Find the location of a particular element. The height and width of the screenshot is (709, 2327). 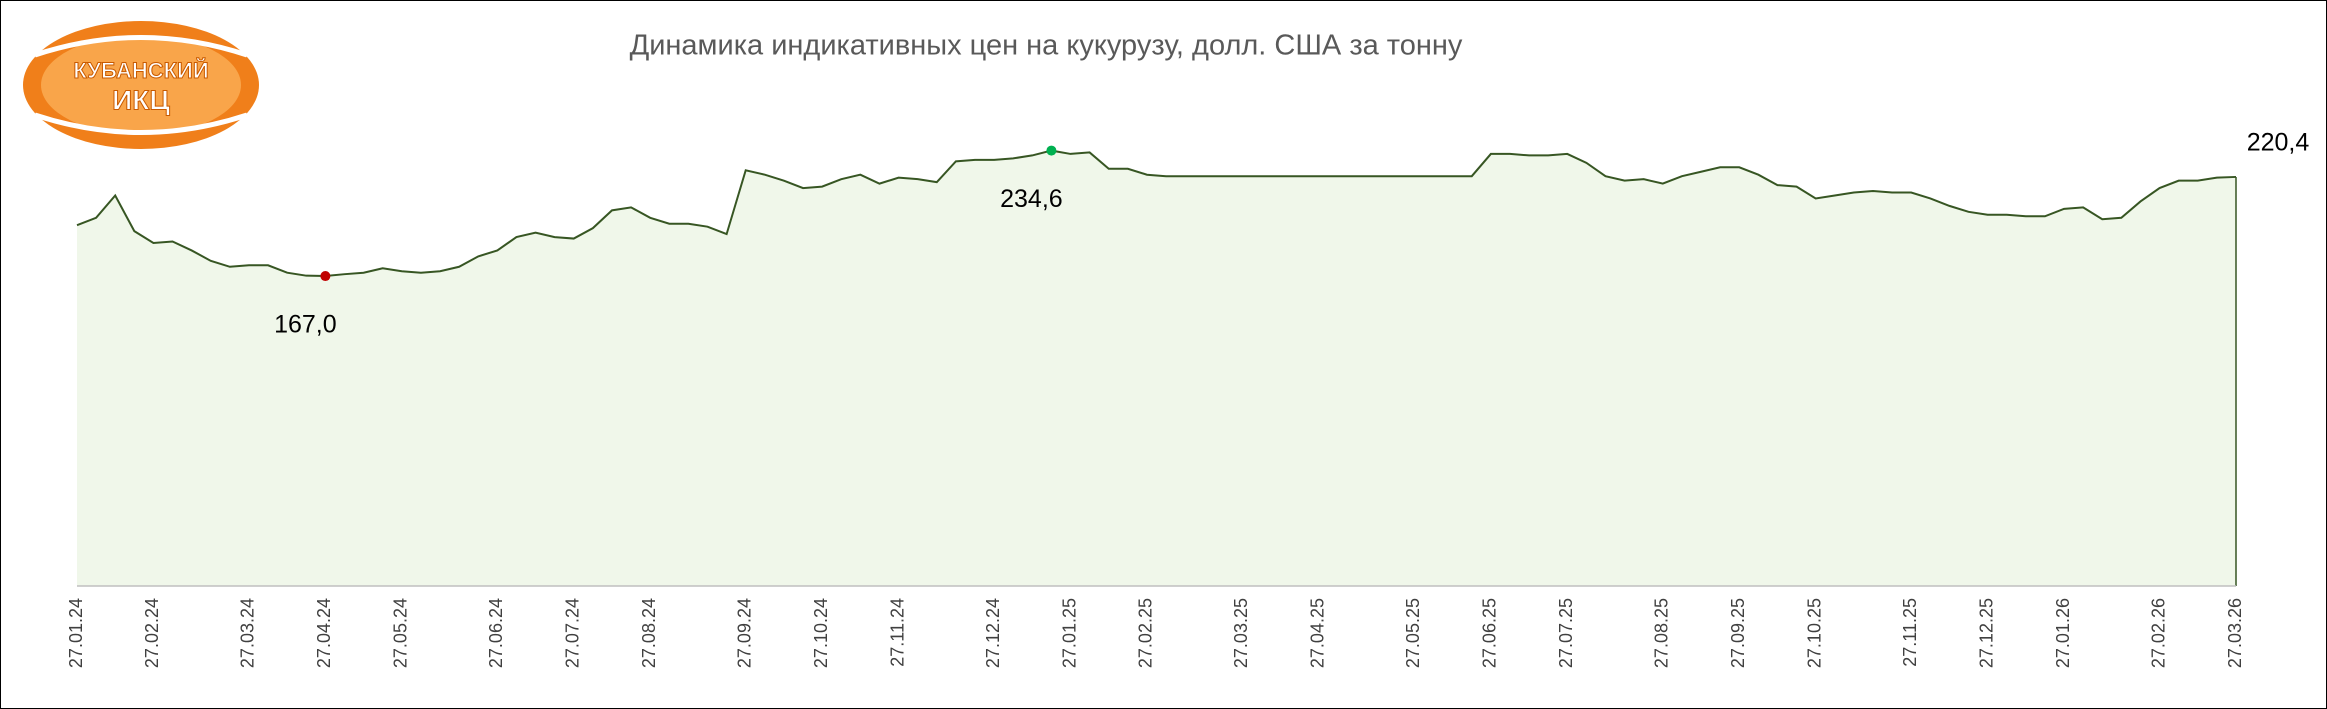

x-tick-label: 27.04.25 is located at coordinates (1318, 633).